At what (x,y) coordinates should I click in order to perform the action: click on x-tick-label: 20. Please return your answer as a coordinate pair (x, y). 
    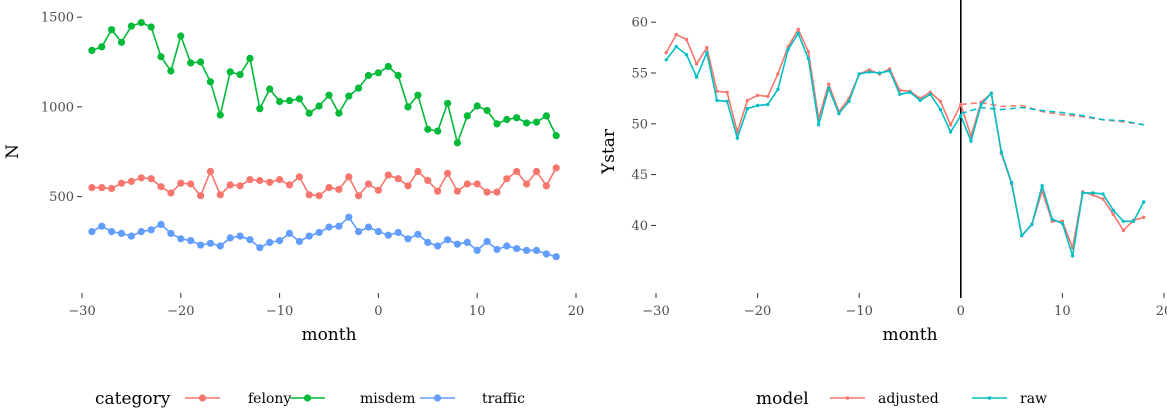
    Looking at the image, I should click on (576, 311).